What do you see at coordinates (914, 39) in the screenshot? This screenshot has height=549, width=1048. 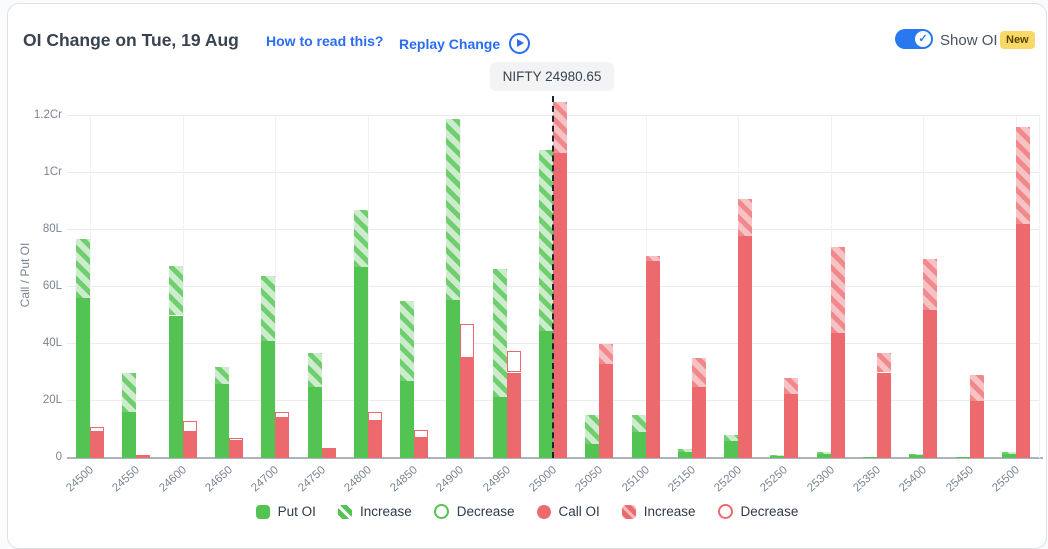 I see `show-oi-toggle: ✓` at bounding box center [914, 39].